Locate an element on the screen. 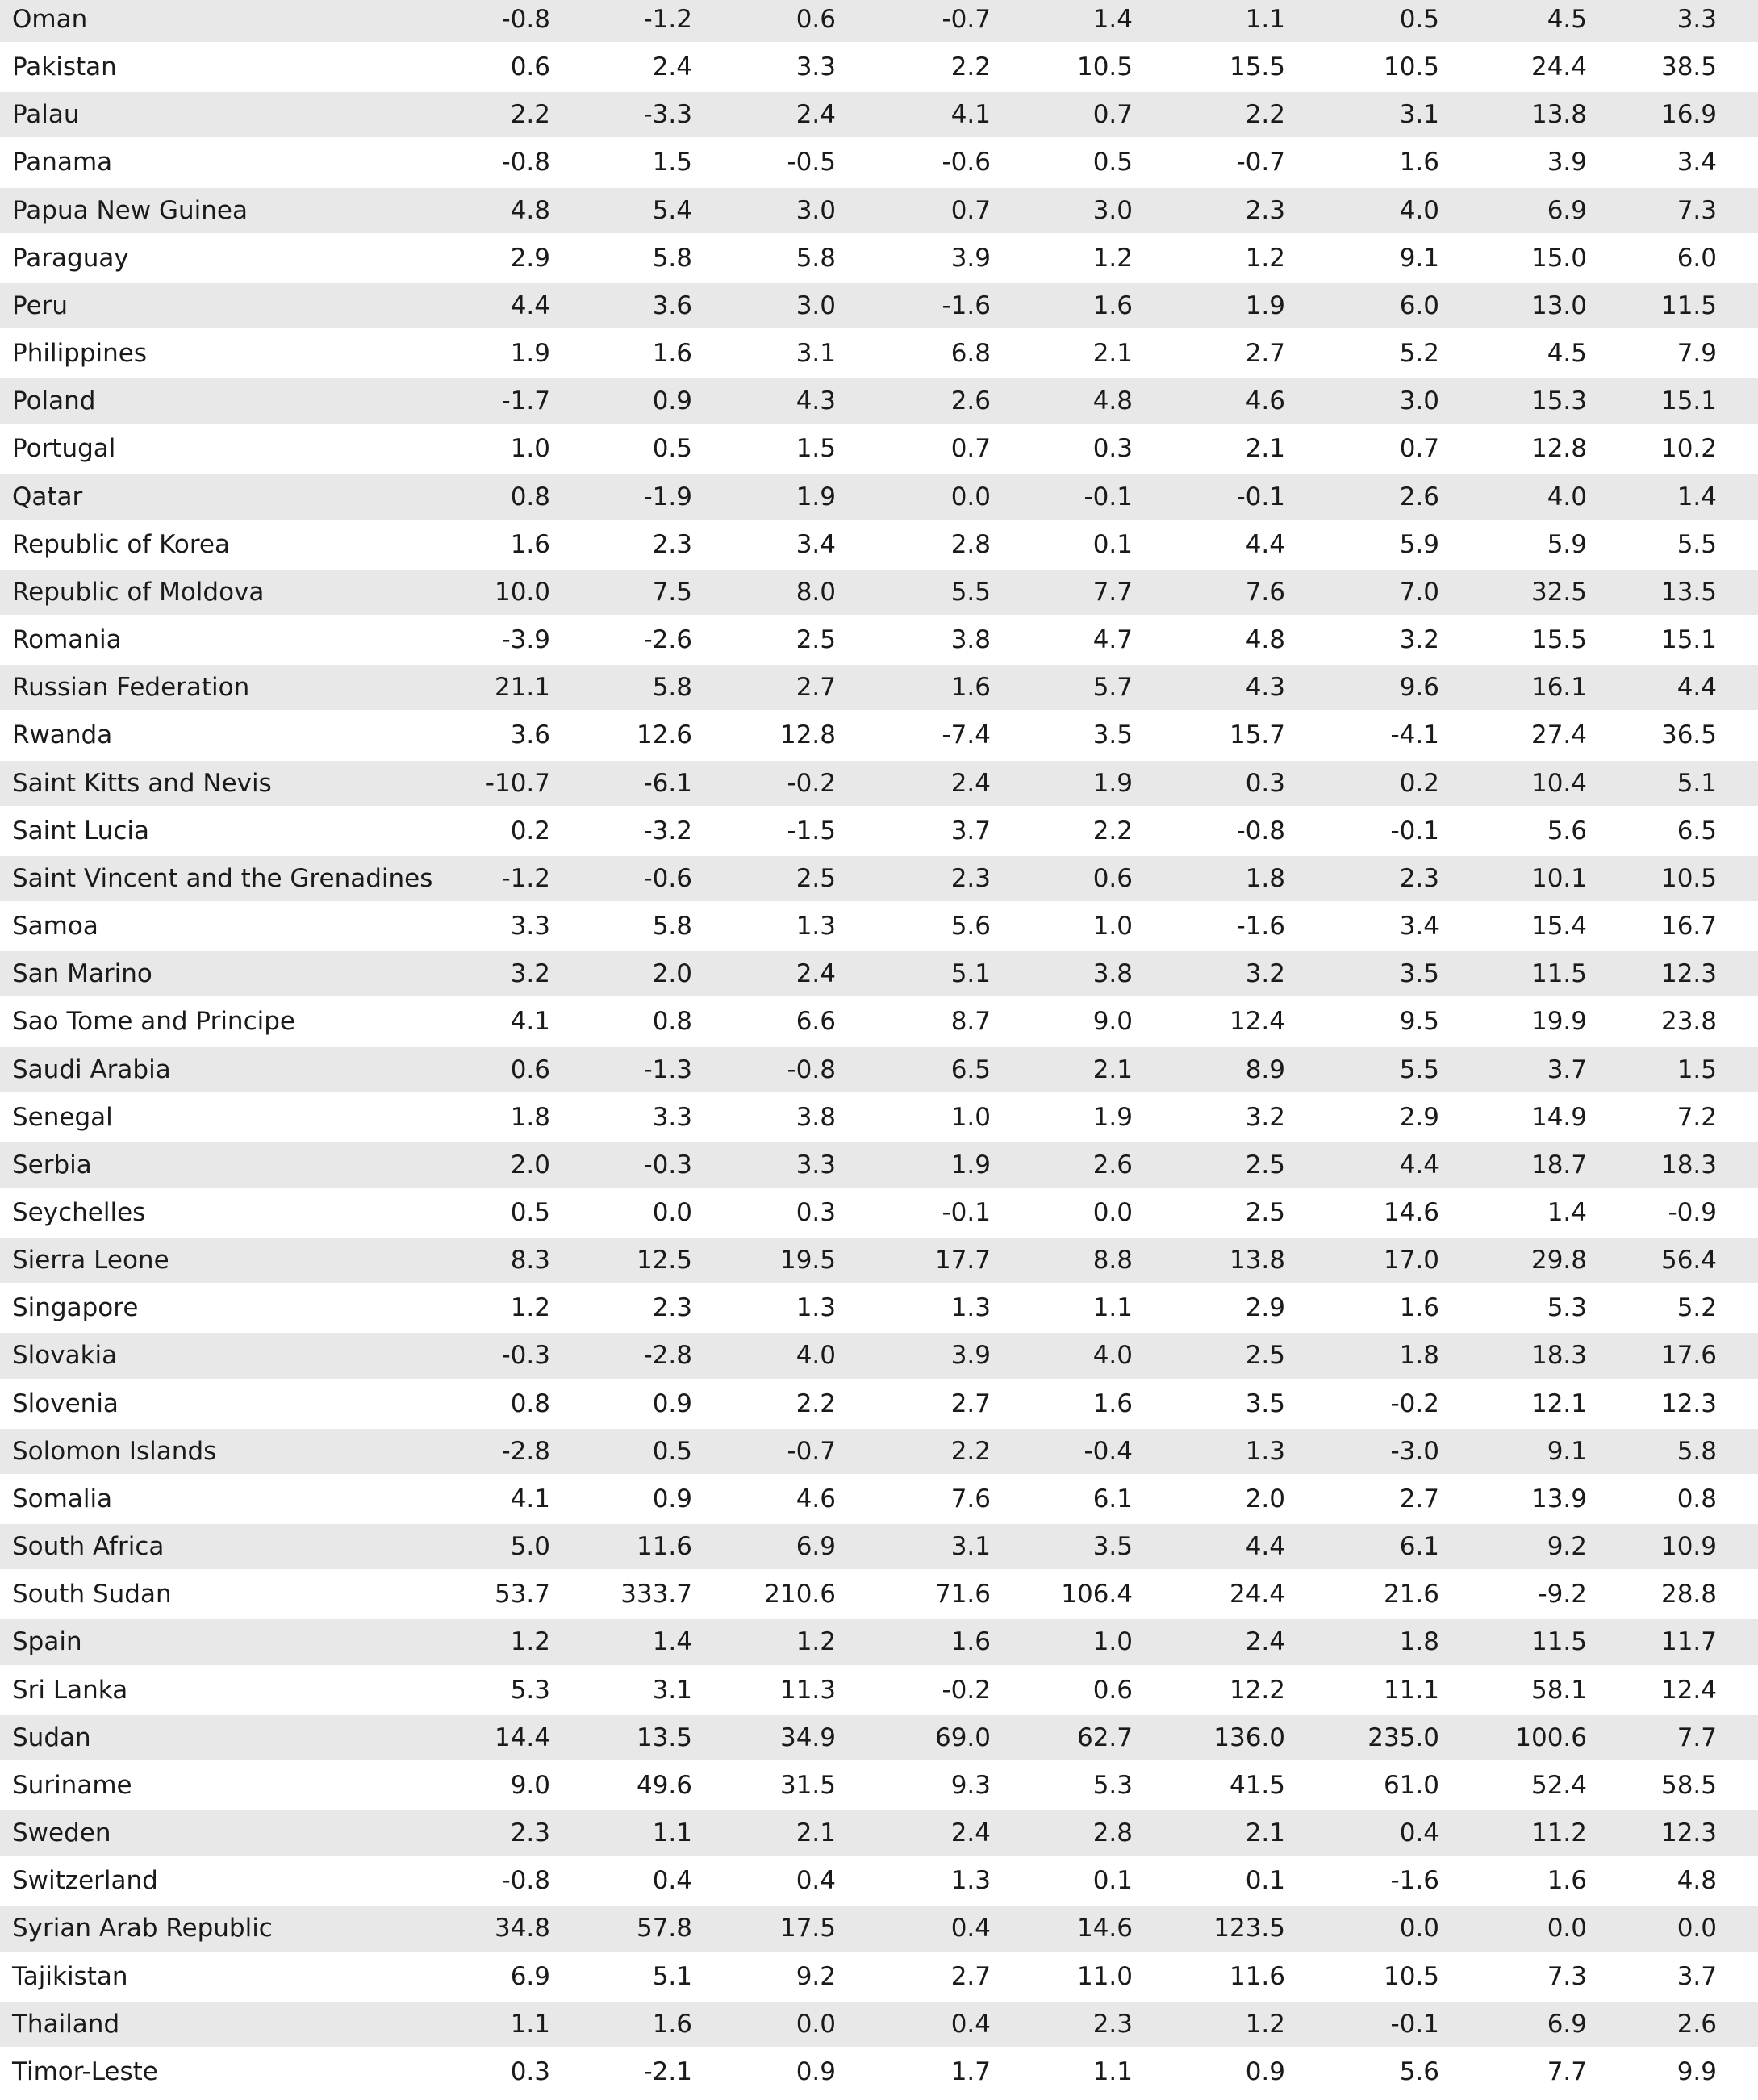 This screenshot has width=1758, height=2100. table-row: Thailand 1.1 1.6 0.0 0.4 2.3 1.2 -0.1 6.9 2.6 is located at coordinates (879, 2024).